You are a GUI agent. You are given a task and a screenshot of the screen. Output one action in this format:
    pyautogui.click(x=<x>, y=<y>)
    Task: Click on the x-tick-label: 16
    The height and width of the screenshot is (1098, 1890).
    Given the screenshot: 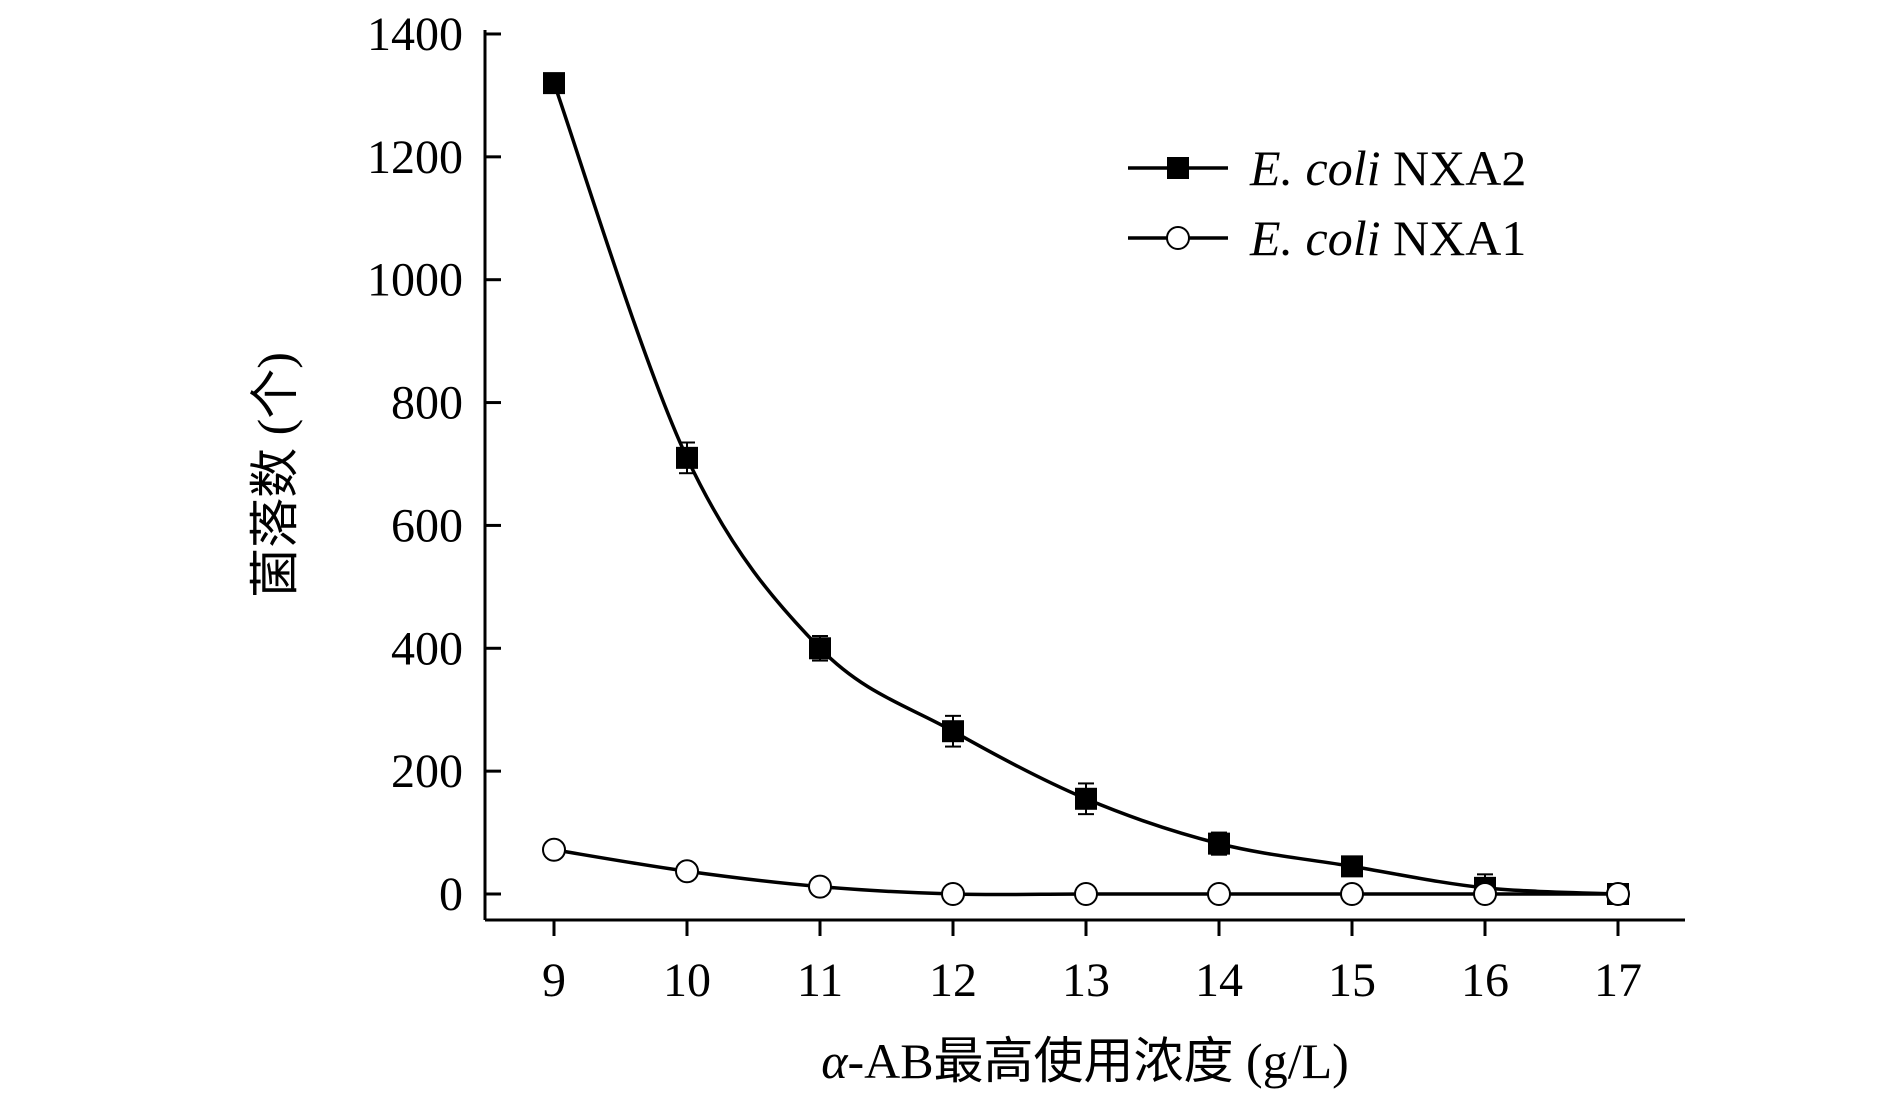 What is the action you would take?
    pyautogui.click(x=1485, y=980)
    